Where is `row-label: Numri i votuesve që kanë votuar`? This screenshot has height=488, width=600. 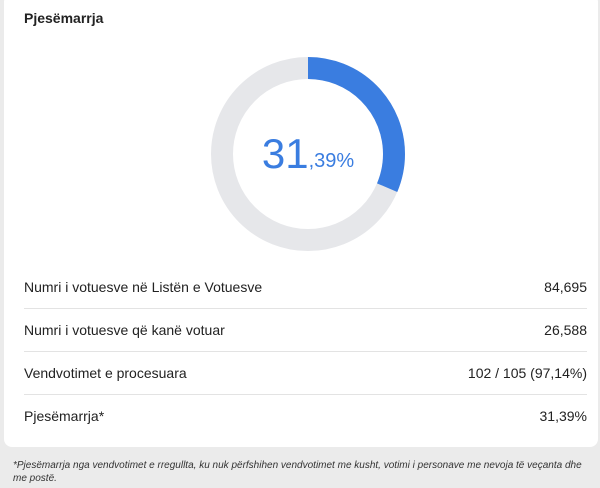
row-label: Numri i votuesve që kanë votuar is located at coordinates (124, 330).